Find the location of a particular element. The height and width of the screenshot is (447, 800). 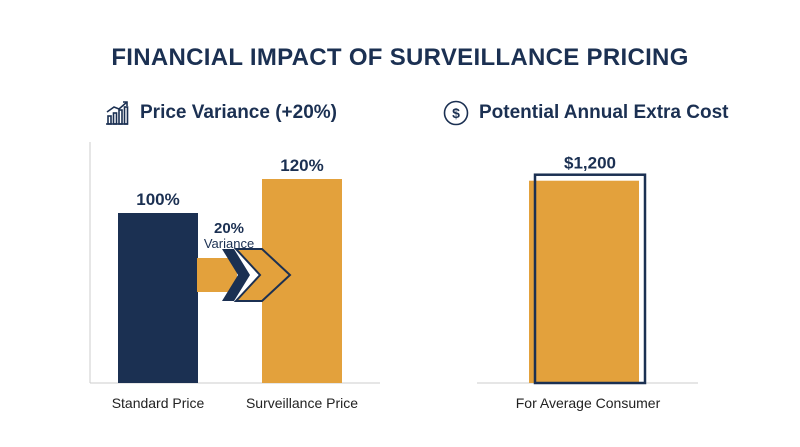

annual-cost-heading: $ Potential Annual Extra Cost is located at coordinates (586, 113).